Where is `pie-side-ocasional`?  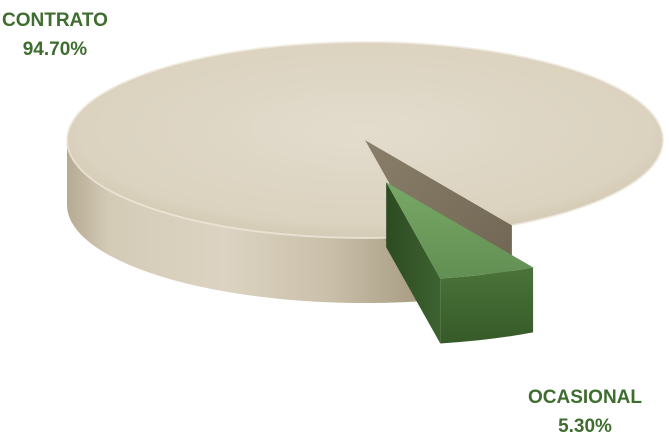 pie-side-ocasional is located at coordinates (487, 305).